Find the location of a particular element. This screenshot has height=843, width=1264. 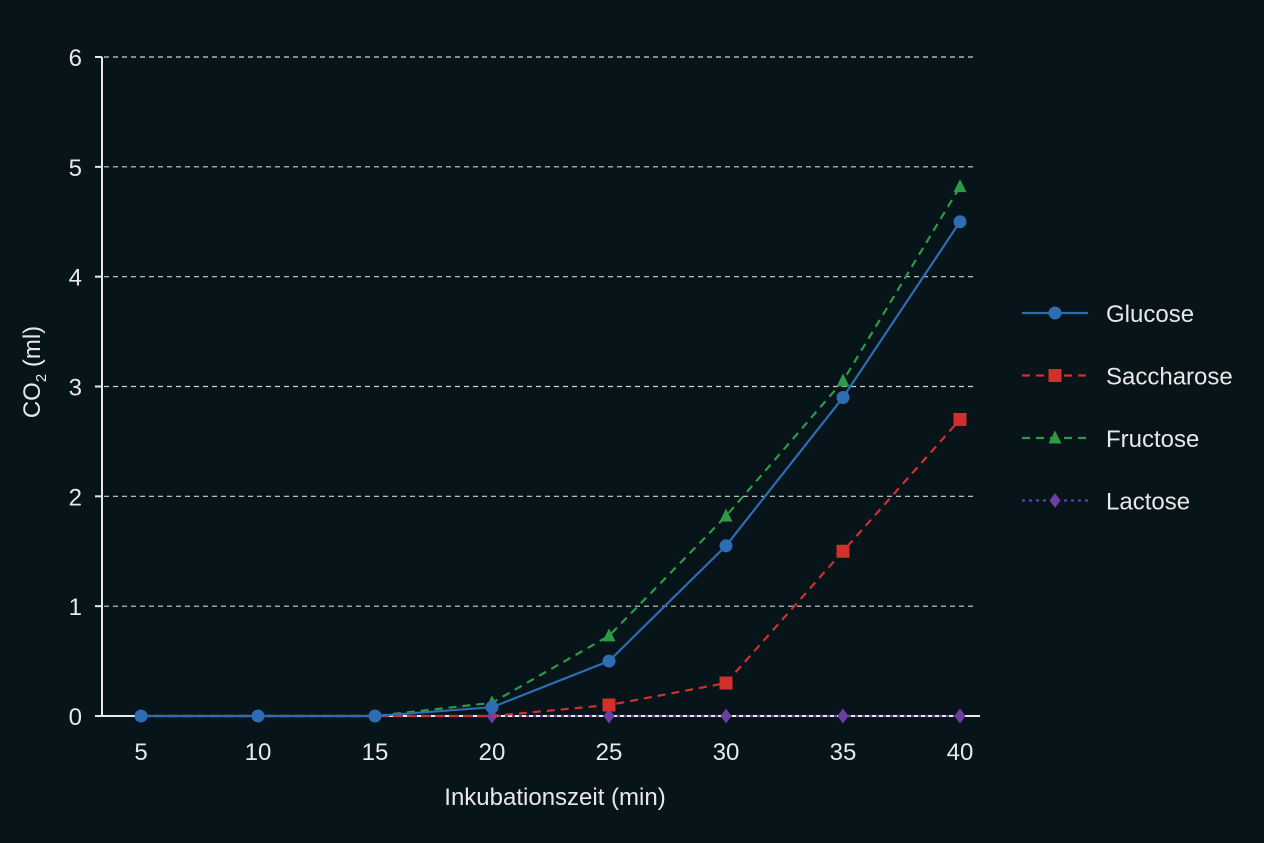

y-axis-title: CO2 (ml) is located at coordinates (34, 372).